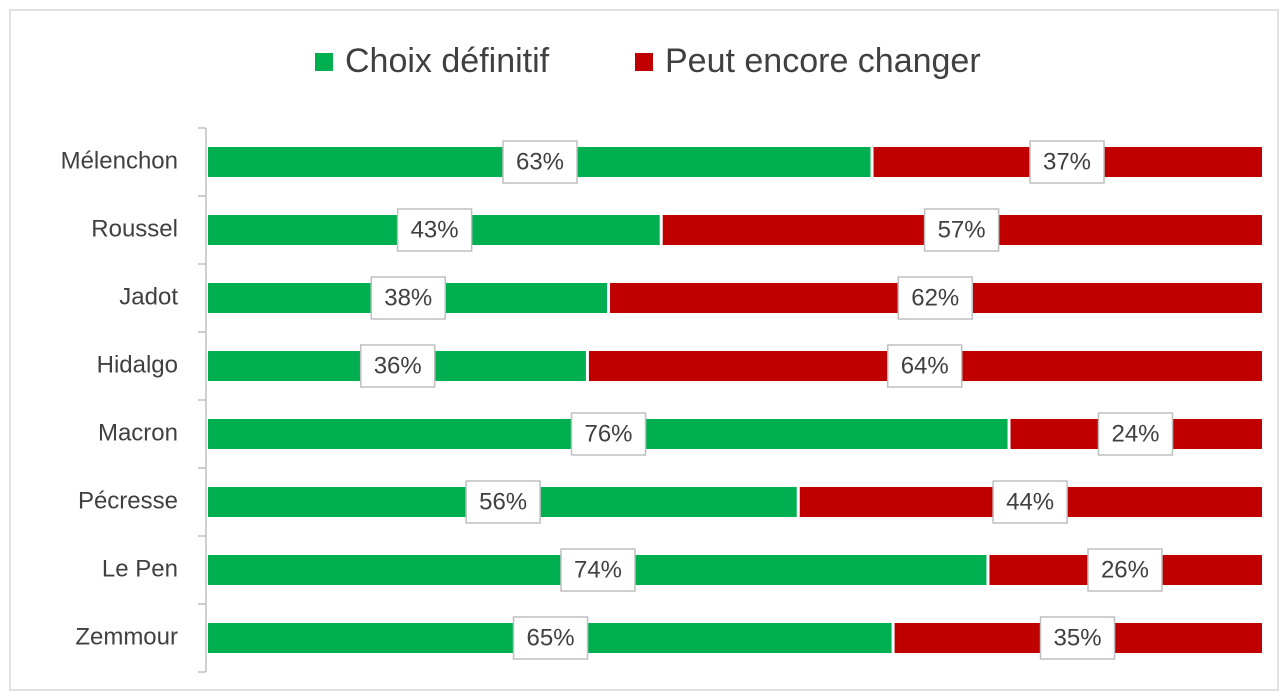 The height and width of the screenshot is (698, 1285). What do you see at coordinates (148, 296) in the screenshot?
I see `y-tick-label: Jadot` at bounding box center [148, 296].